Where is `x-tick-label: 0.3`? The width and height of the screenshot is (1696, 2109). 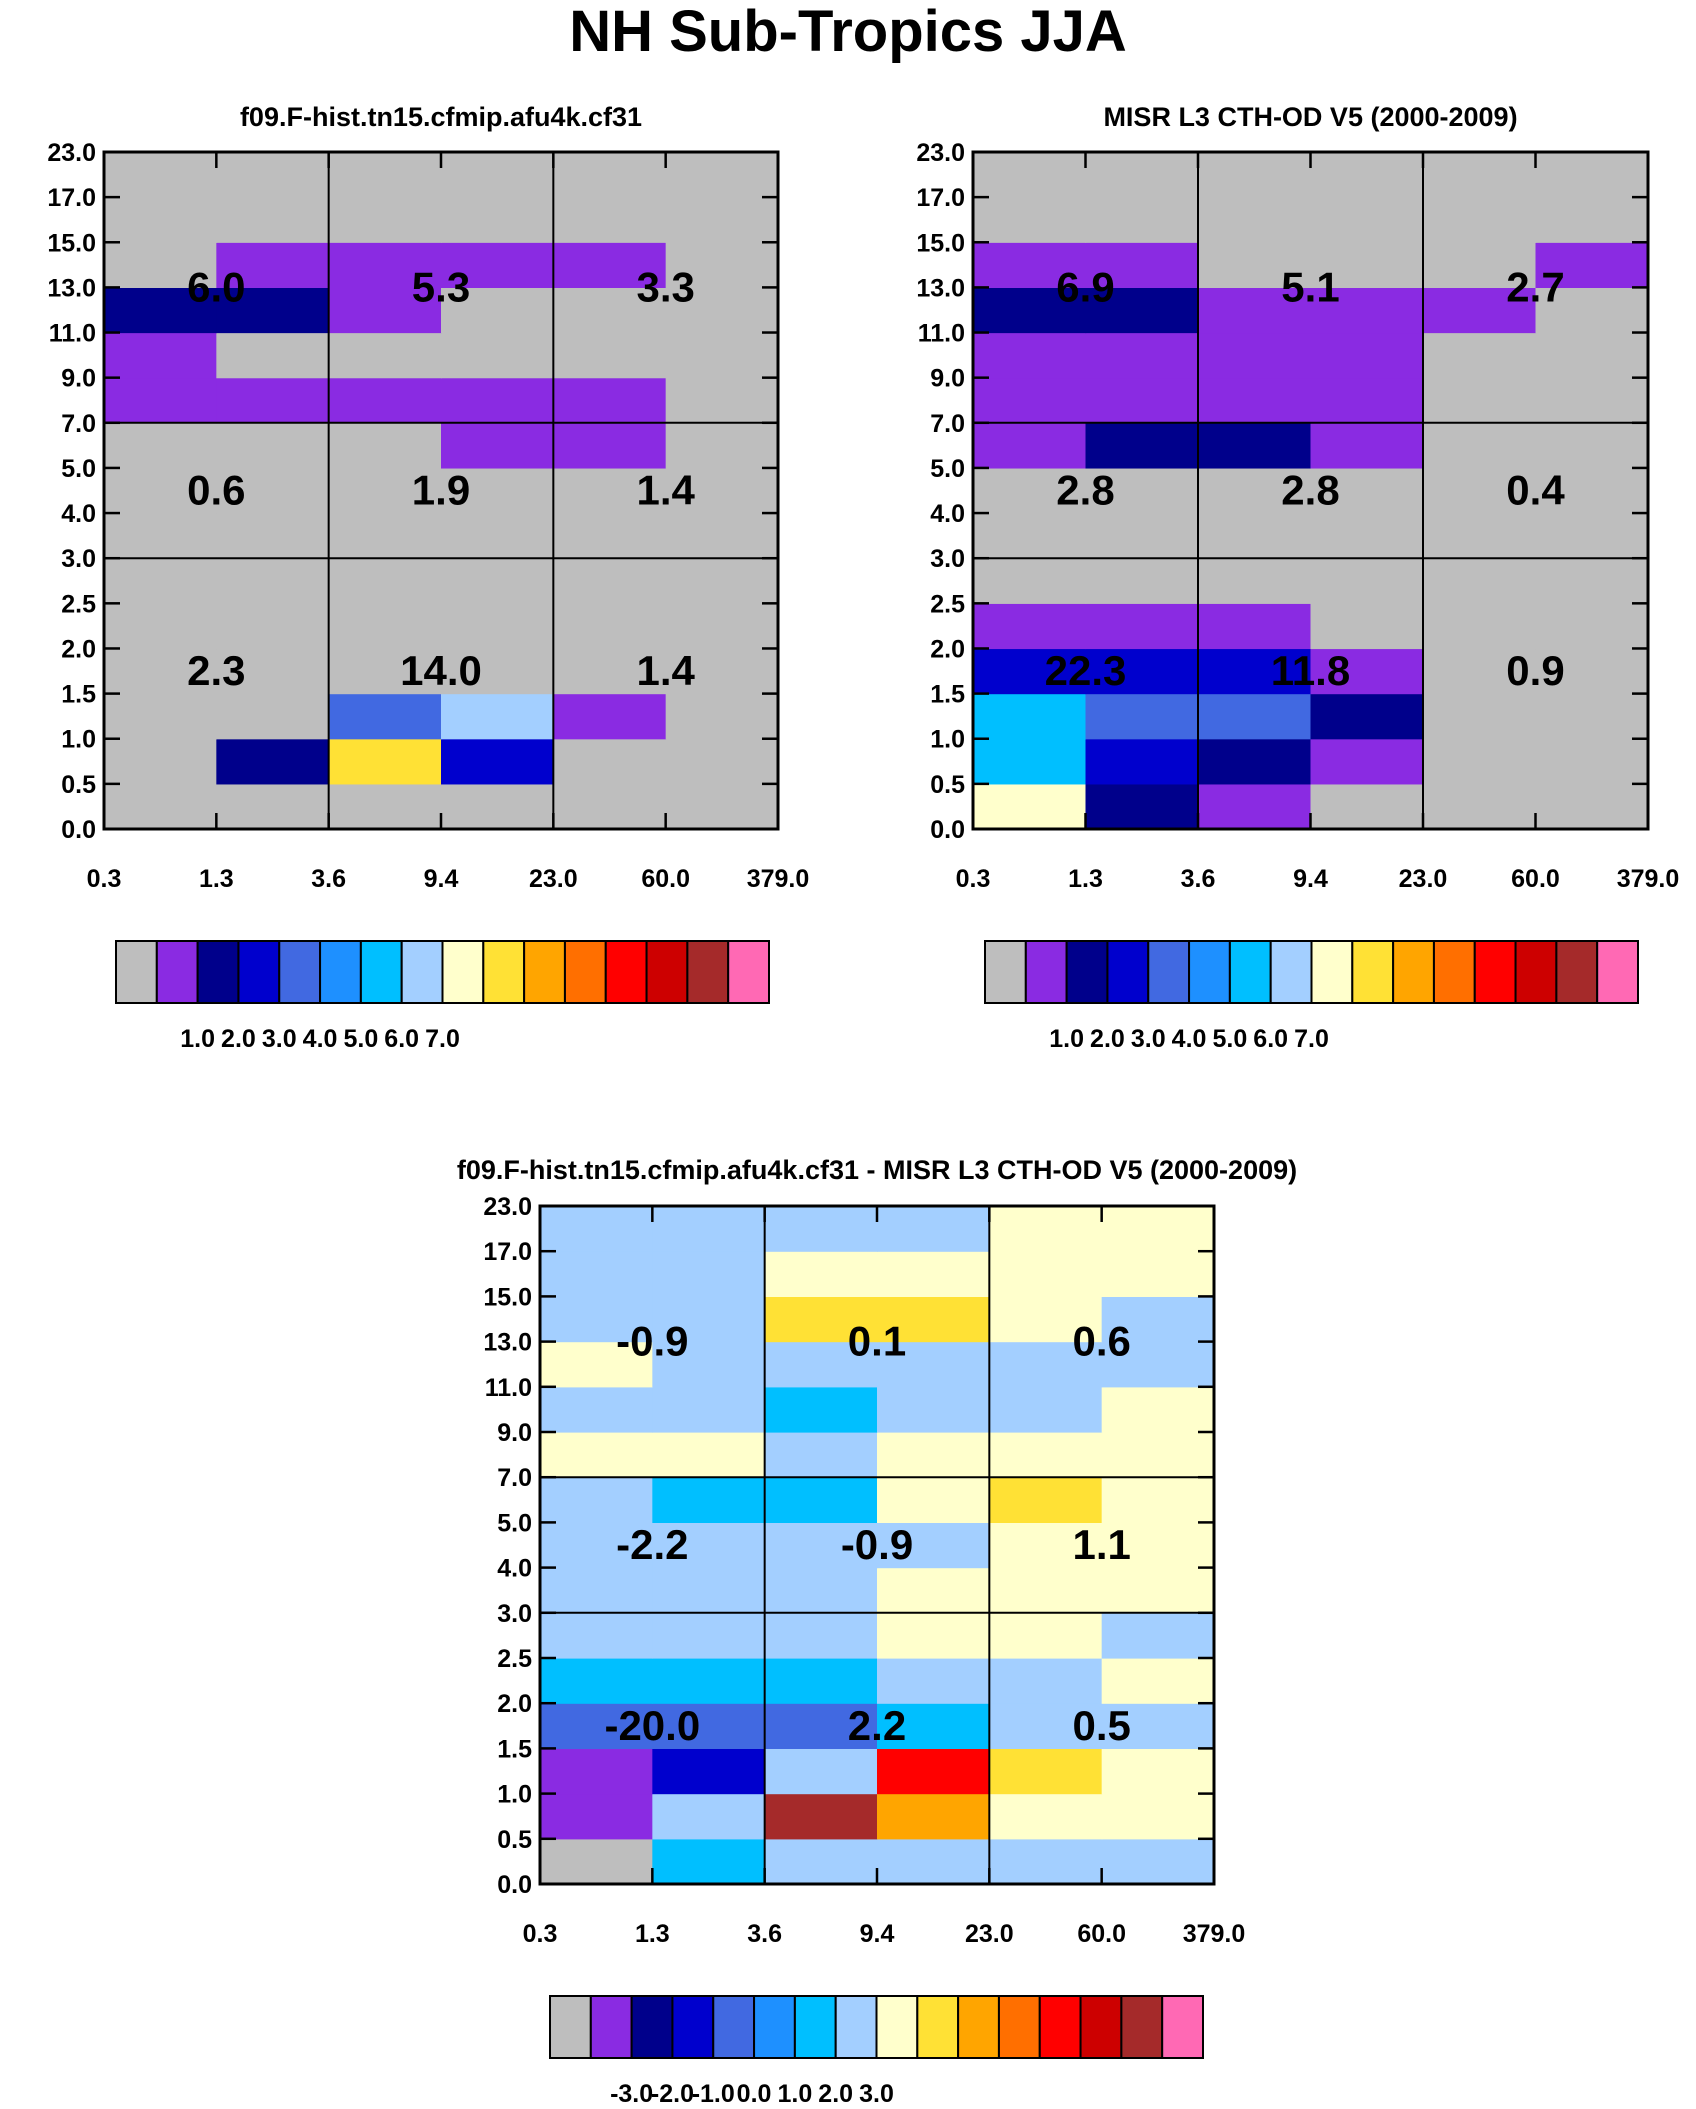
x-tick-label: 0.3 is located at coordinates (973, 879).